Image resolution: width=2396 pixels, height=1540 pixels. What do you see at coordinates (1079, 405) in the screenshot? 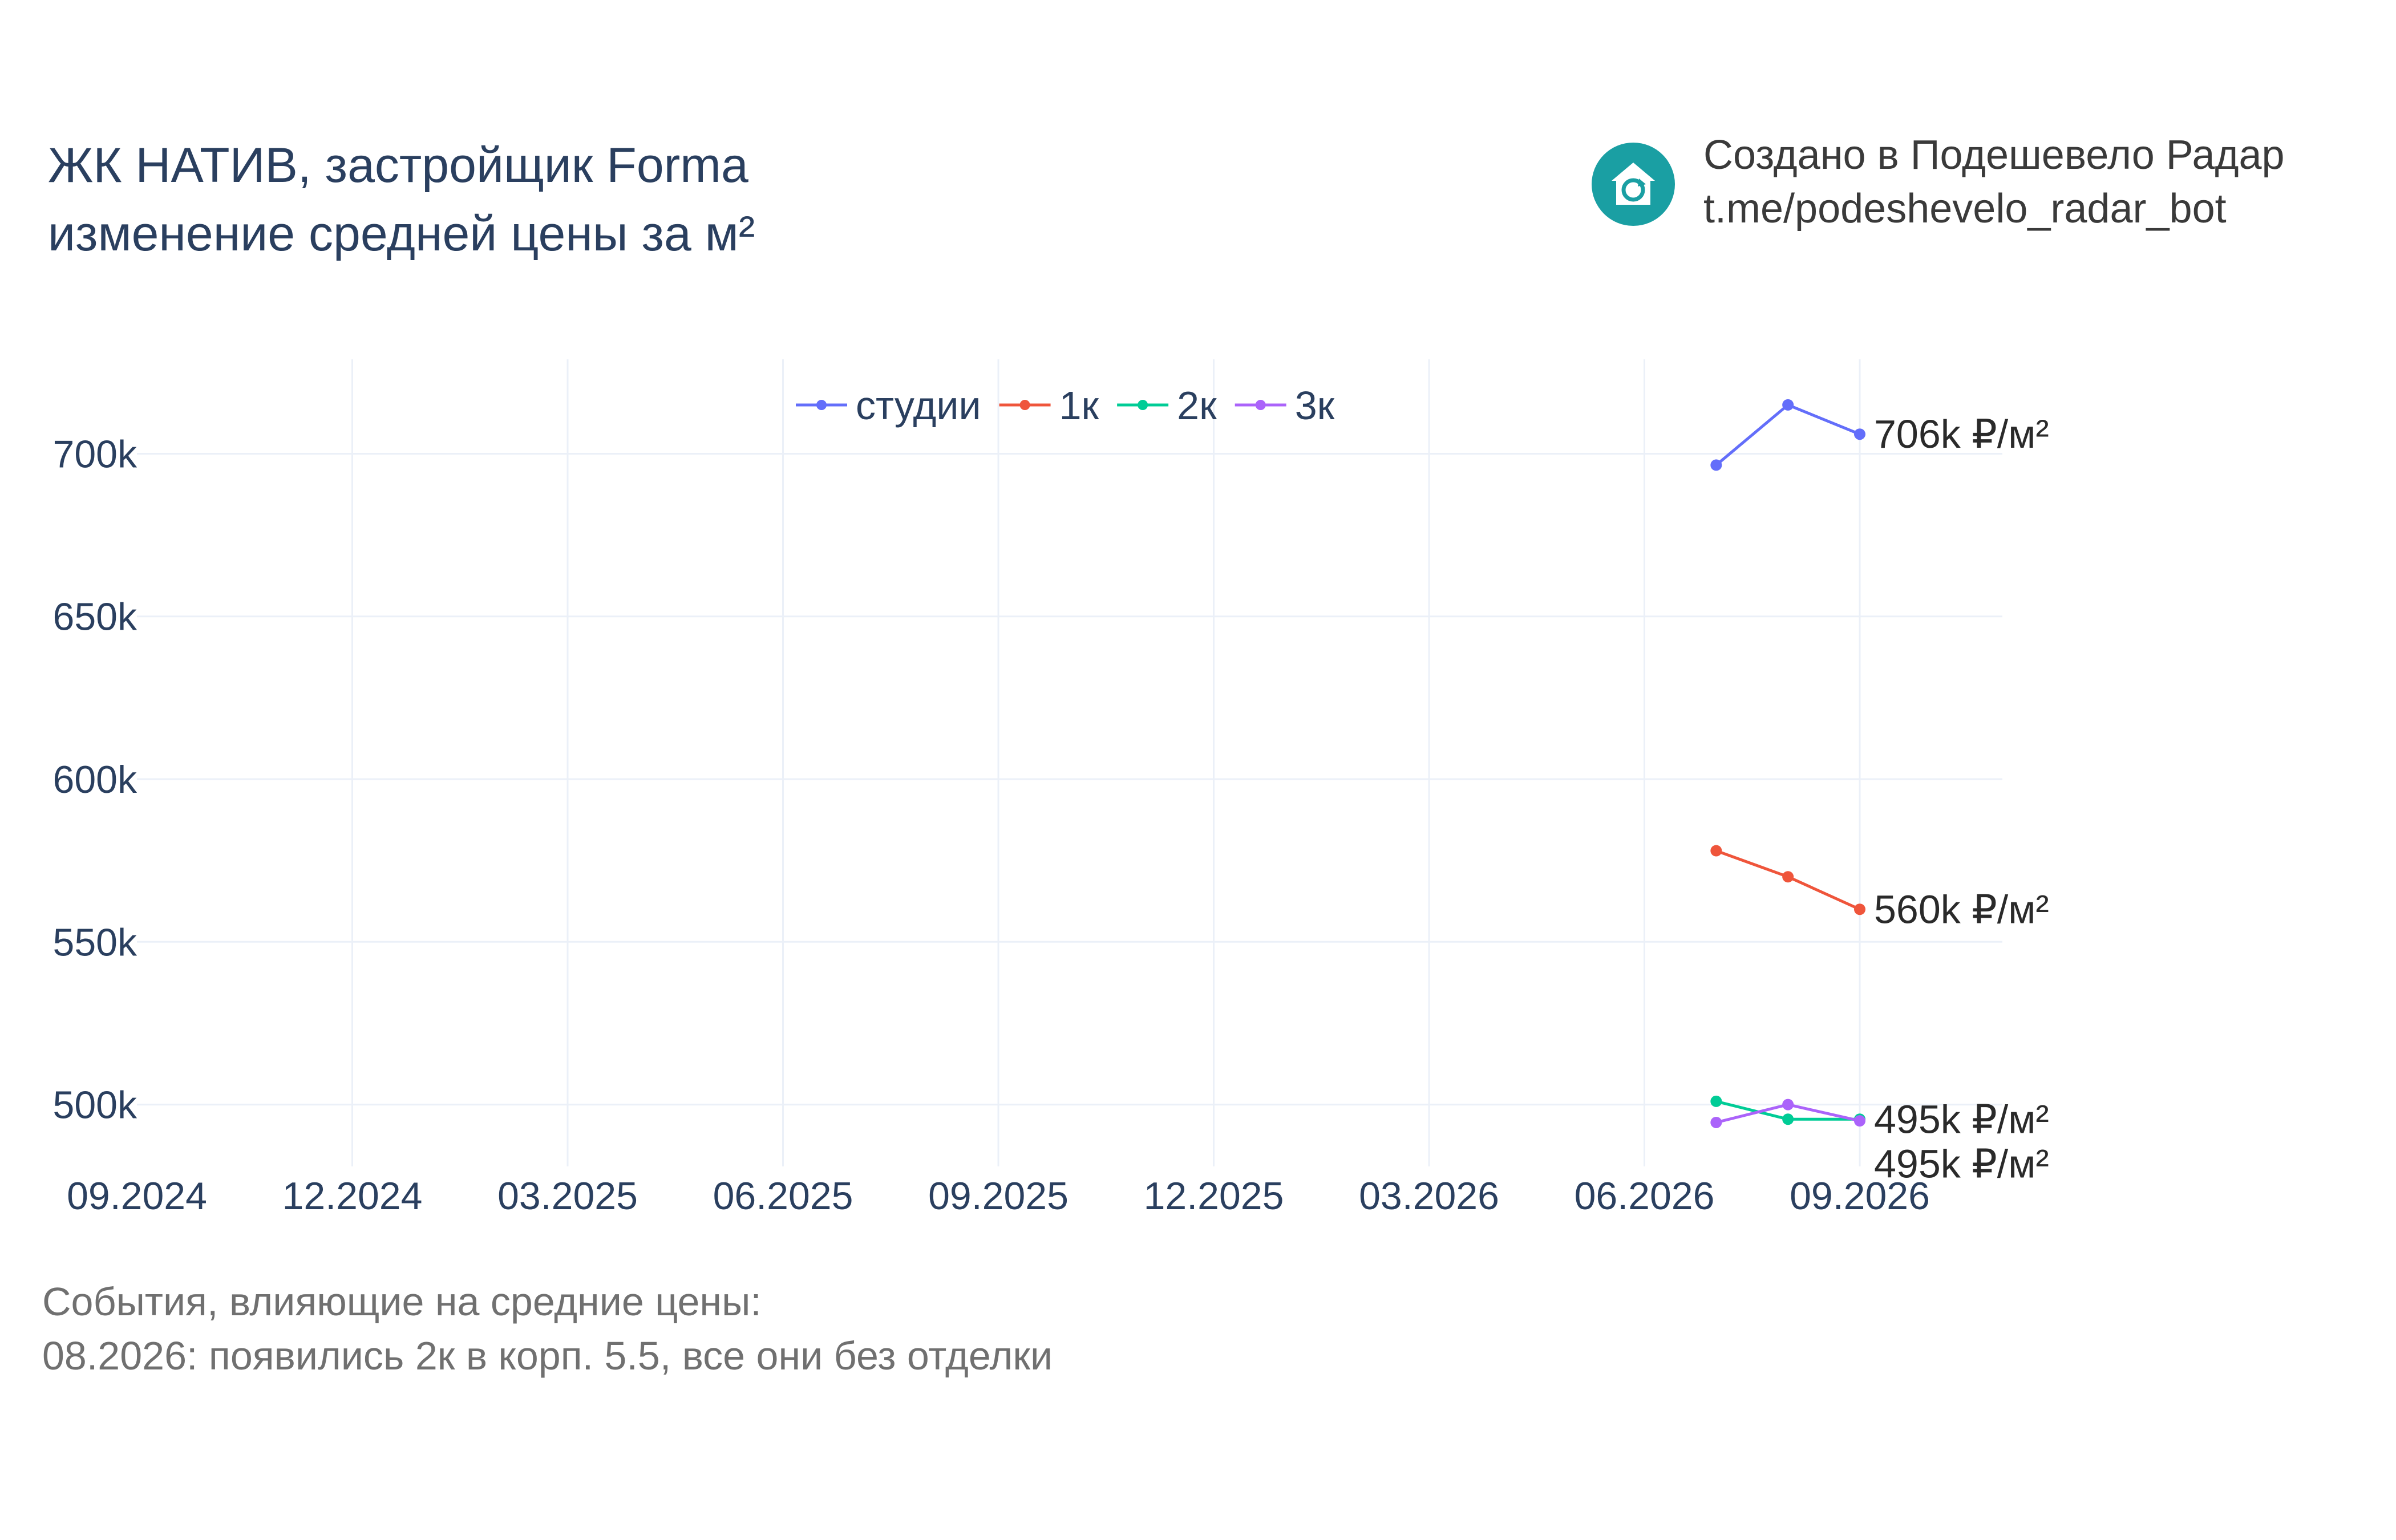
I see `legend-label: 1к` at bounding box center [1079, 405].